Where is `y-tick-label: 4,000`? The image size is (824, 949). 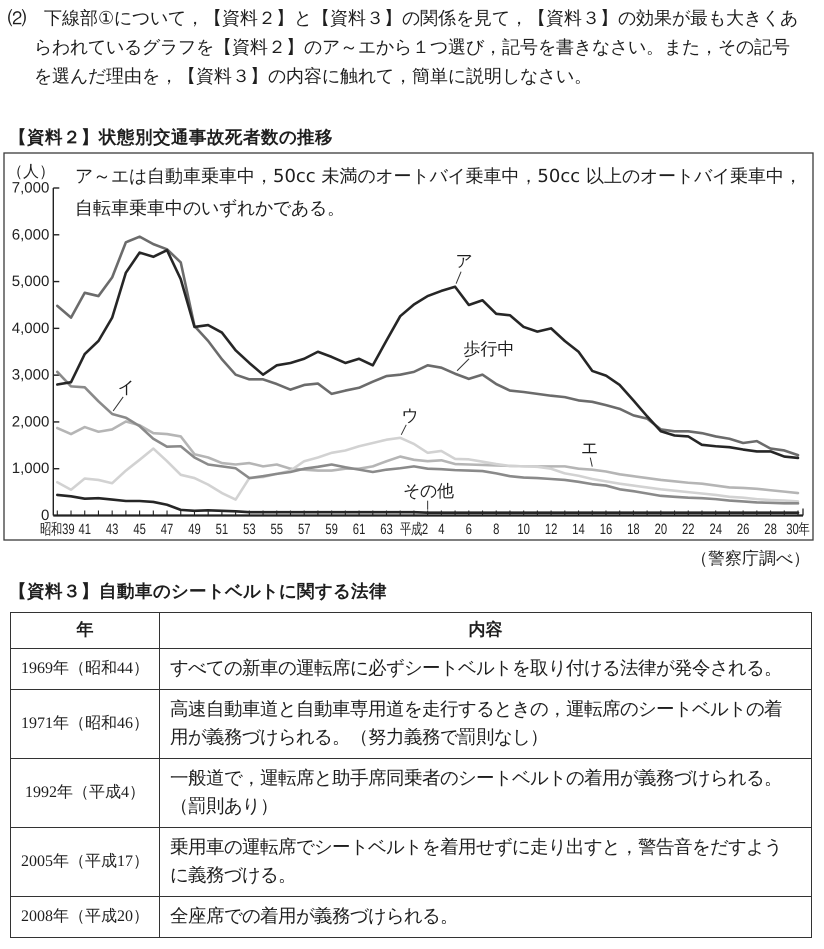
y-tick-label: 4,000 is located at coordinates (31, 328).